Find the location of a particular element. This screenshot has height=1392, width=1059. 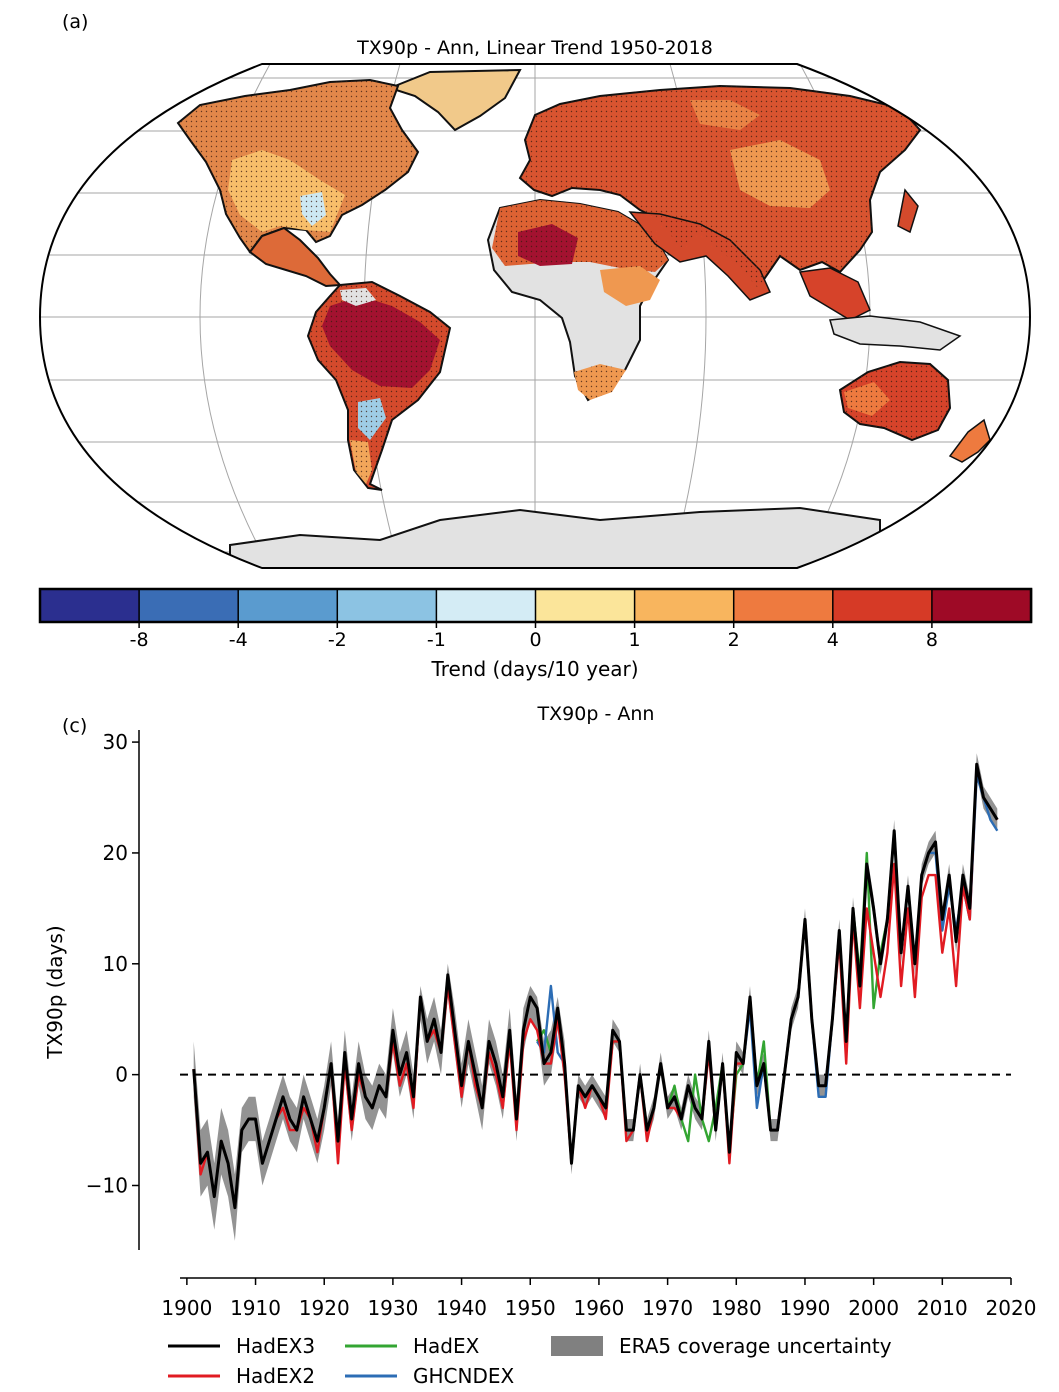

y-ticks: −10 0 10 20 30 is located at coordinates (112, 963).